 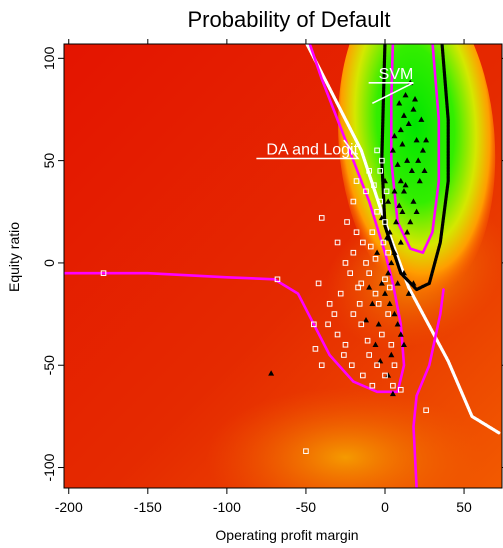 What do you see at coordinates (227, 507) in the screenshot?
I see `x-tick-label: -100` at bounding box center [227, 507].